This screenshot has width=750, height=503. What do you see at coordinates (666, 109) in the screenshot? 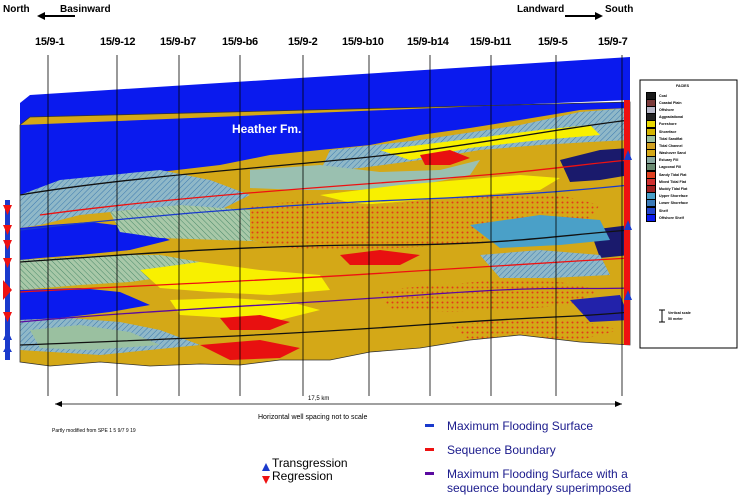
I see `facies-label: Offshore` at bounding box center [666, 109].